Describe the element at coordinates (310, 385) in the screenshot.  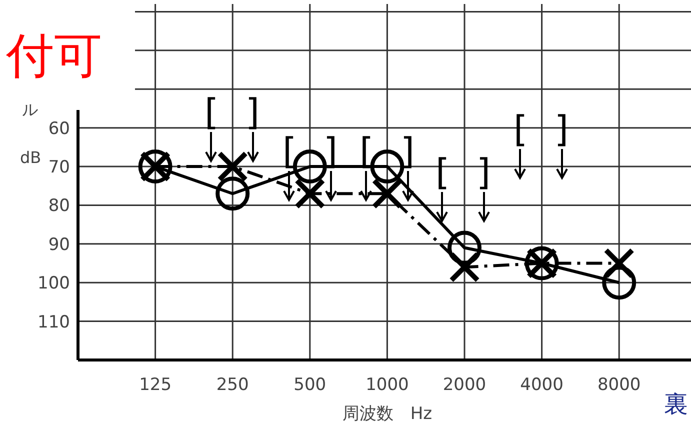
I see `x-tick-label: 500` at that location.